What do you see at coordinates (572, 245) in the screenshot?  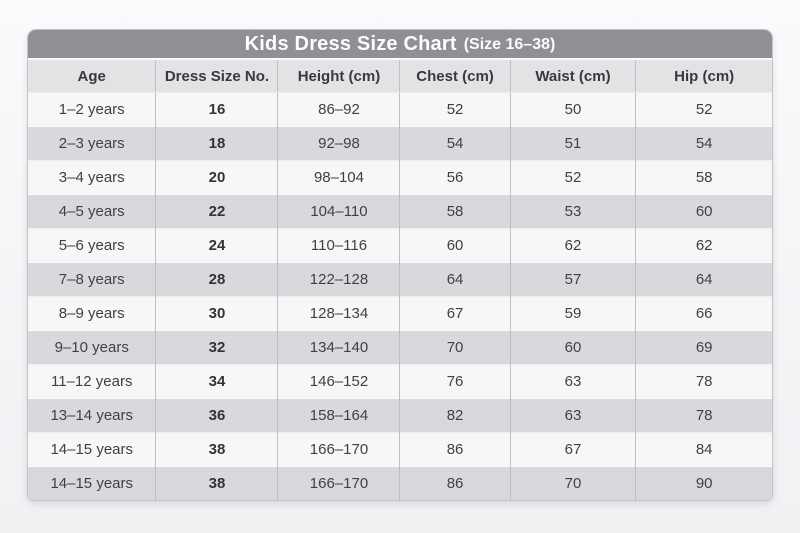 I see `waist-cell: 62` at bounding box center [572, 245].